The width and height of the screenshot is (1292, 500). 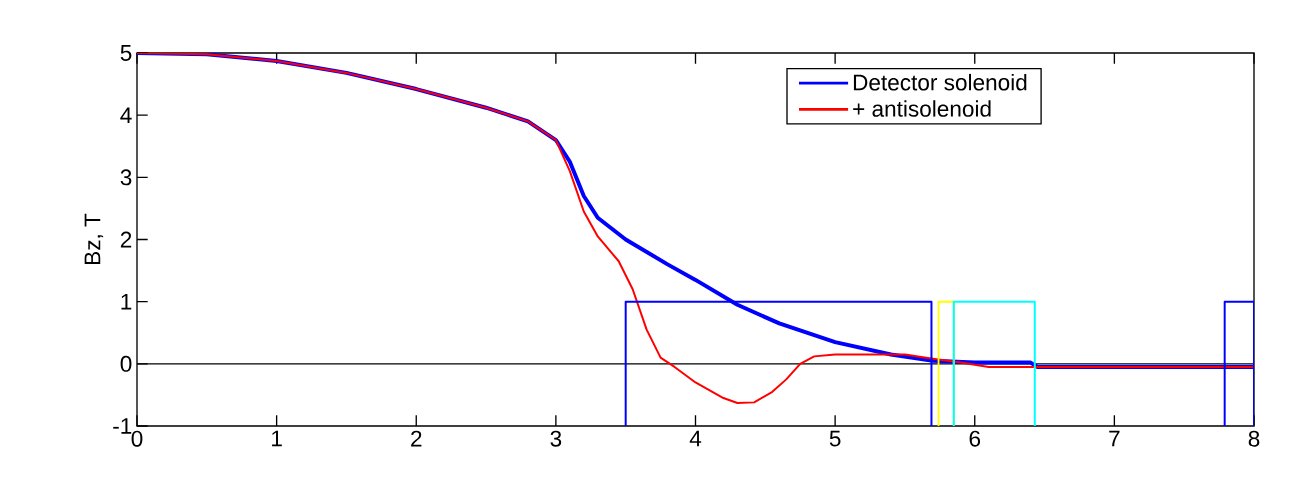 I want to click on y-tick-label: 5, so click(x=126, y=53).